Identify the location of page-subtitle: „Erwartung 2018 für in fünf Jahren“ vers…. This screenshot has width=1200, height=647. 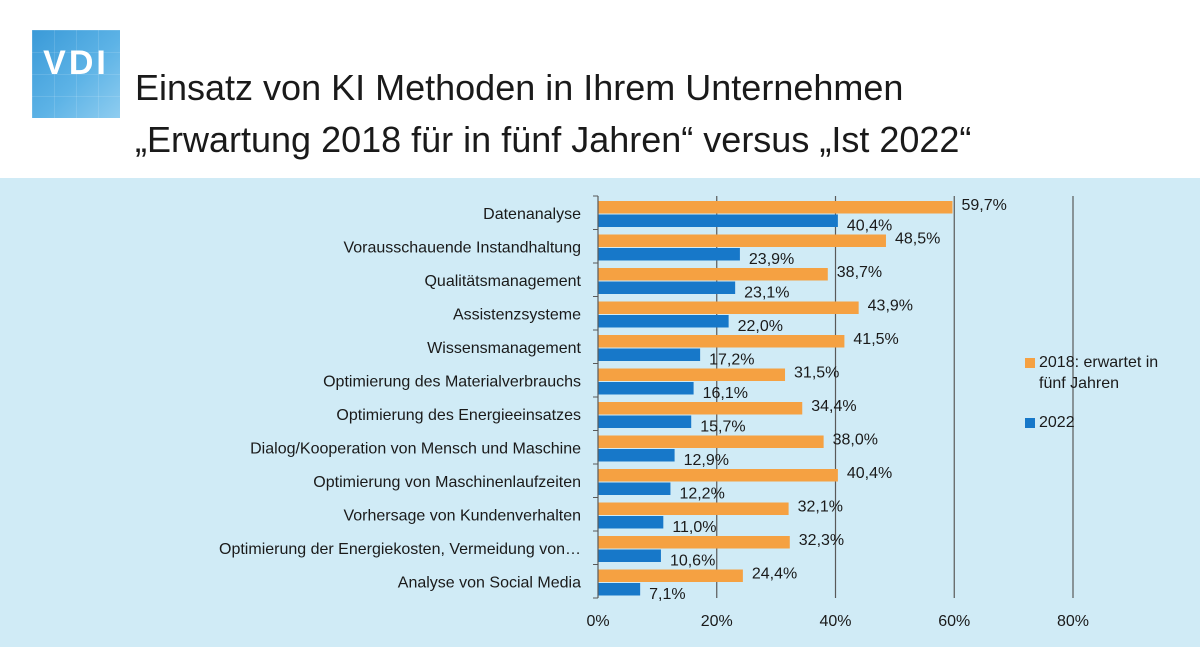
(553, 139).